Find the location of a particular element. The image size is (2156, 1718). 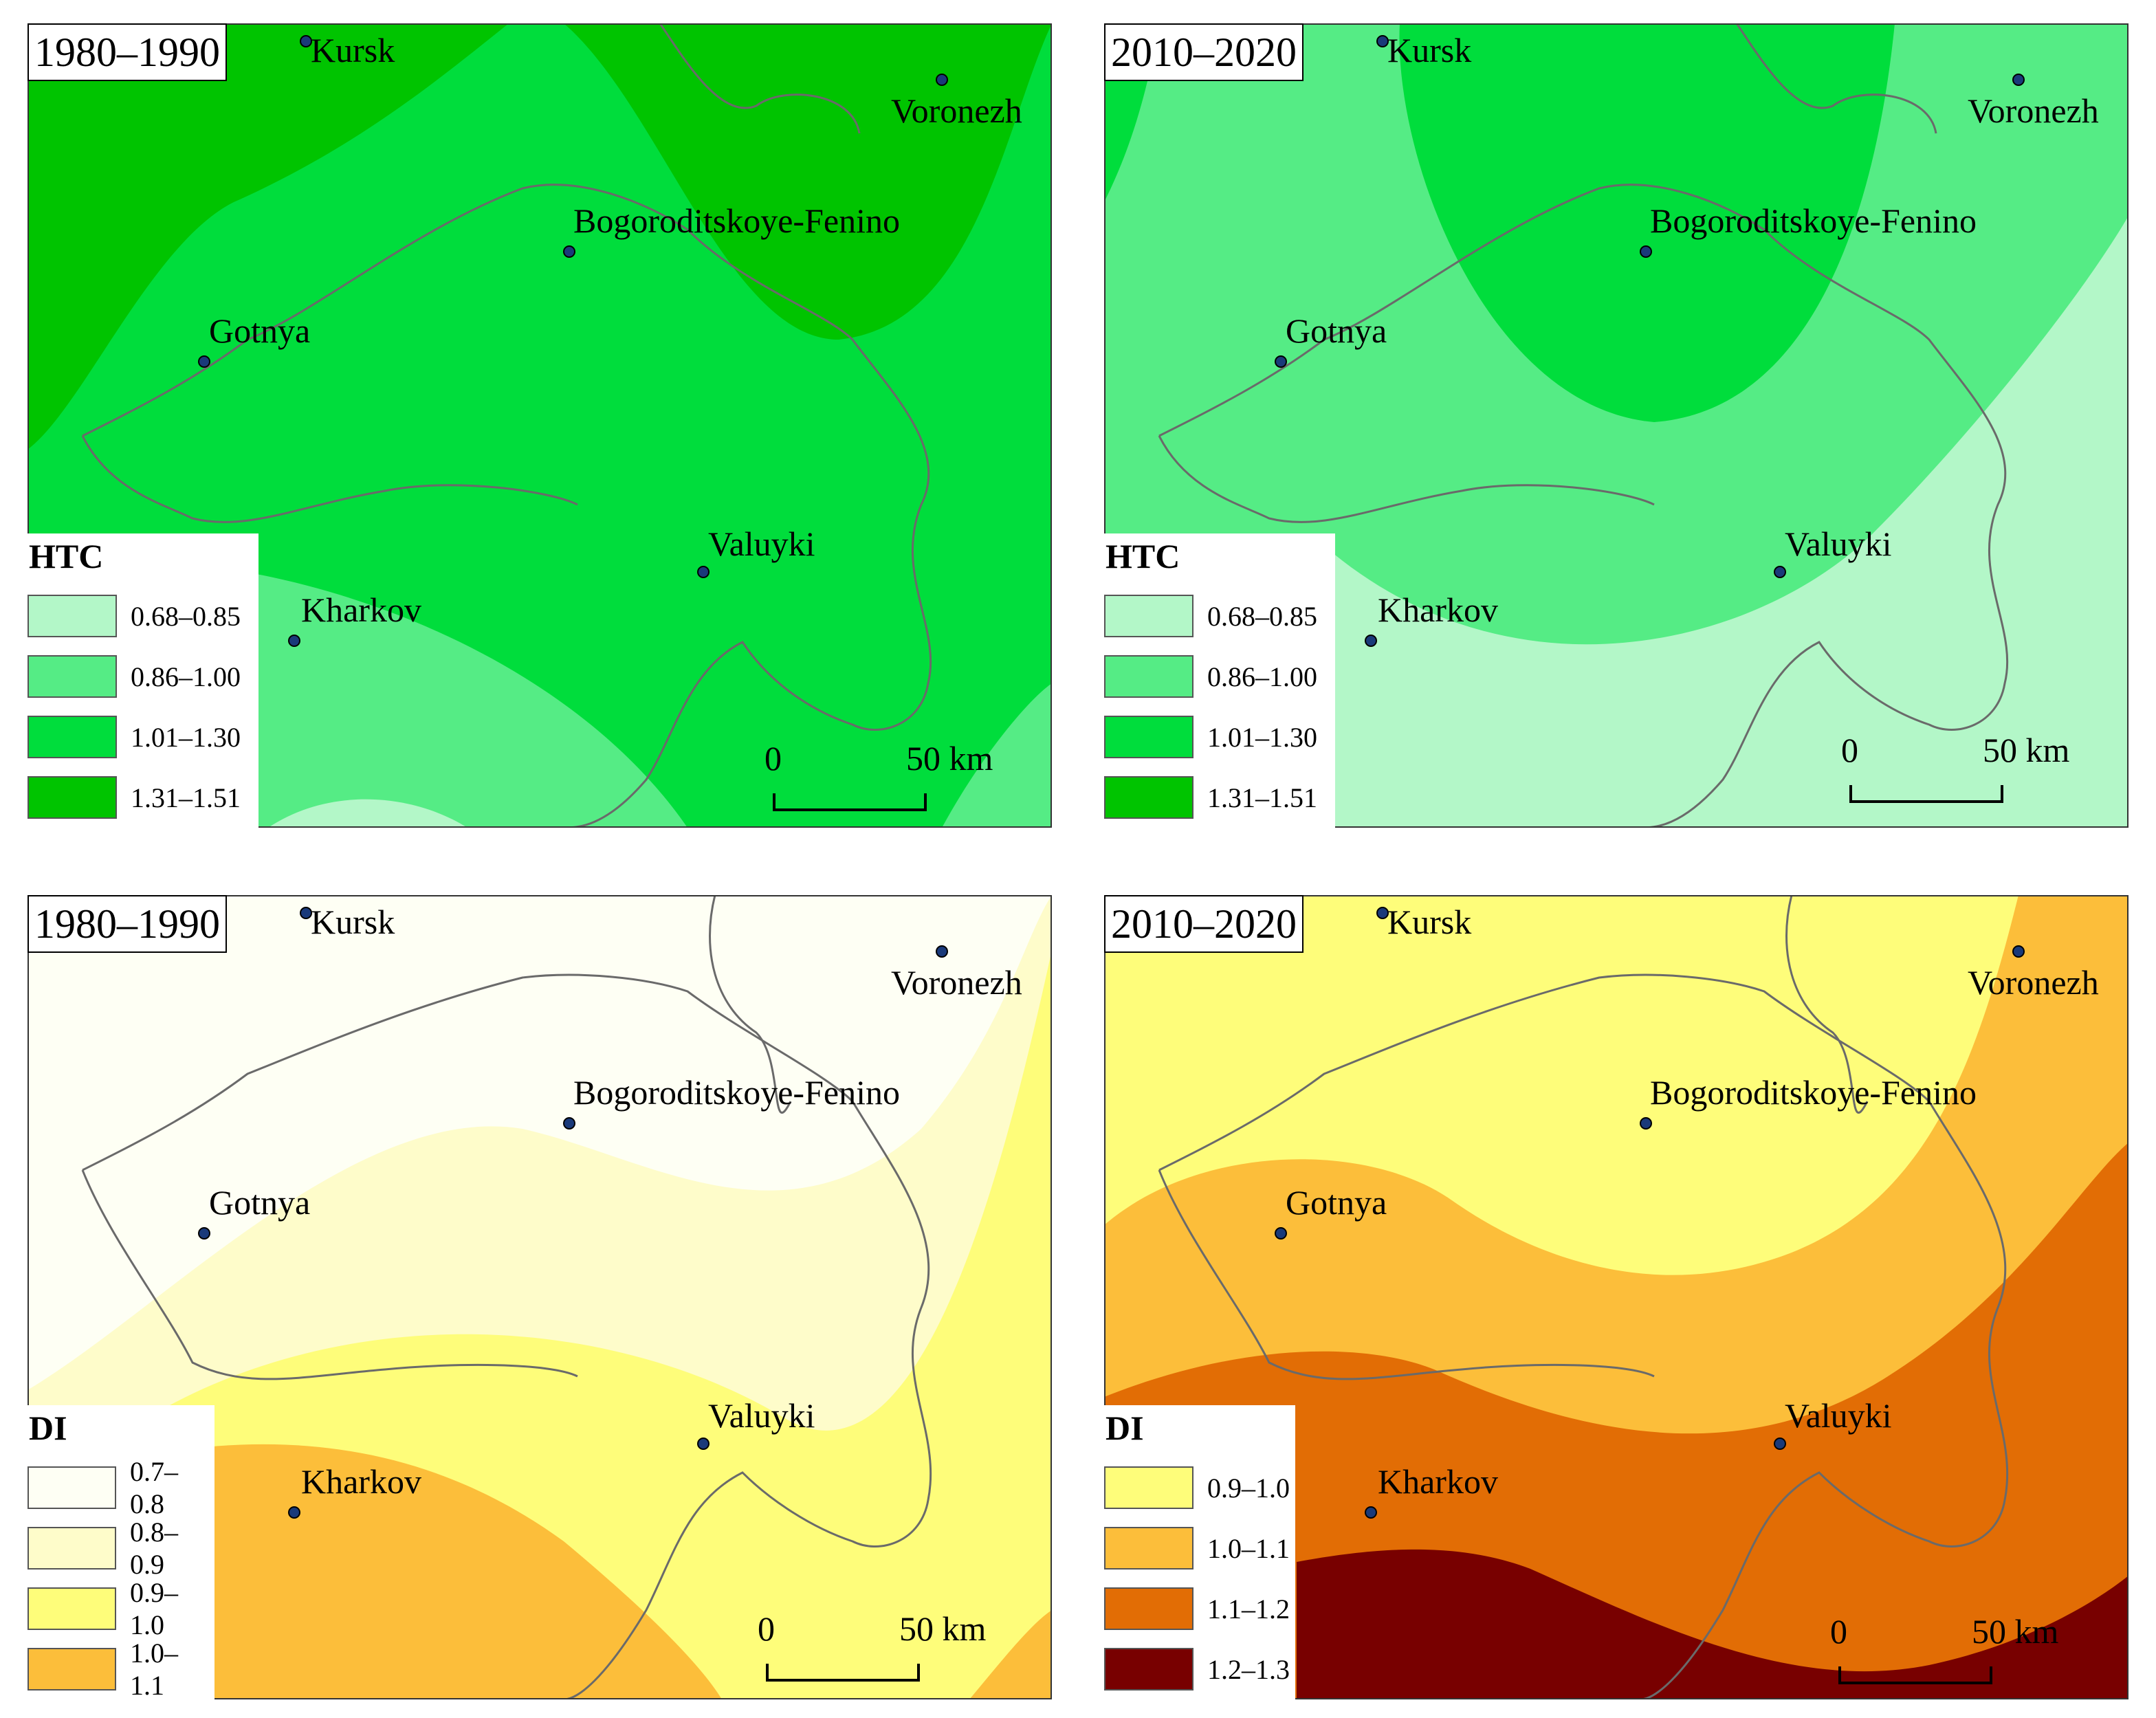

legend-label: 1.31–1.51 is located at coordinates (186, 798).